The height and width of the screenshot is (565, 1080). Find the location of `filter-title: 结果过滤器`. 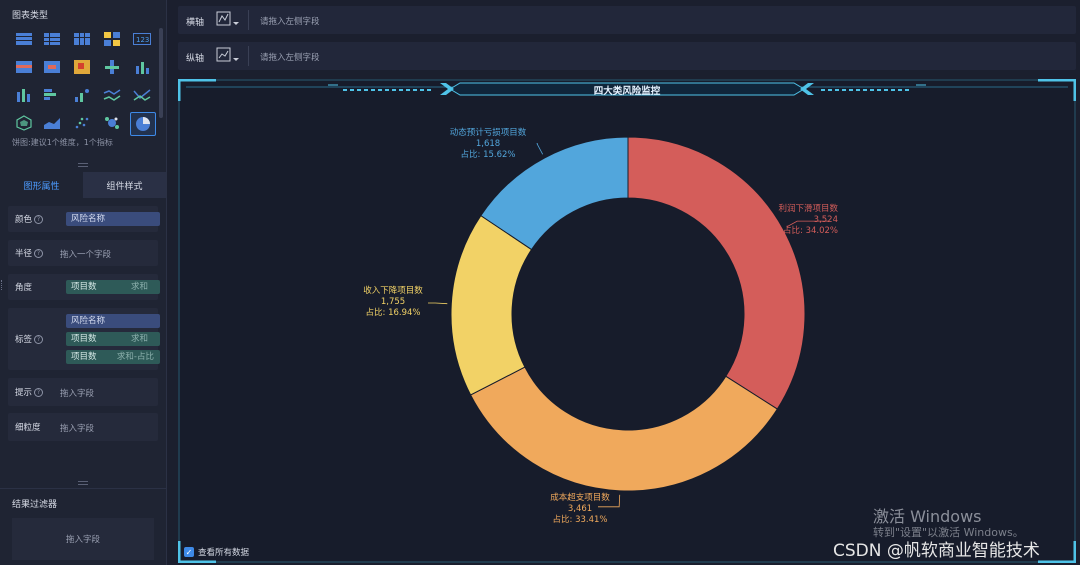

filter-title: 结果过滤器 is located at coordinates (35, 505).